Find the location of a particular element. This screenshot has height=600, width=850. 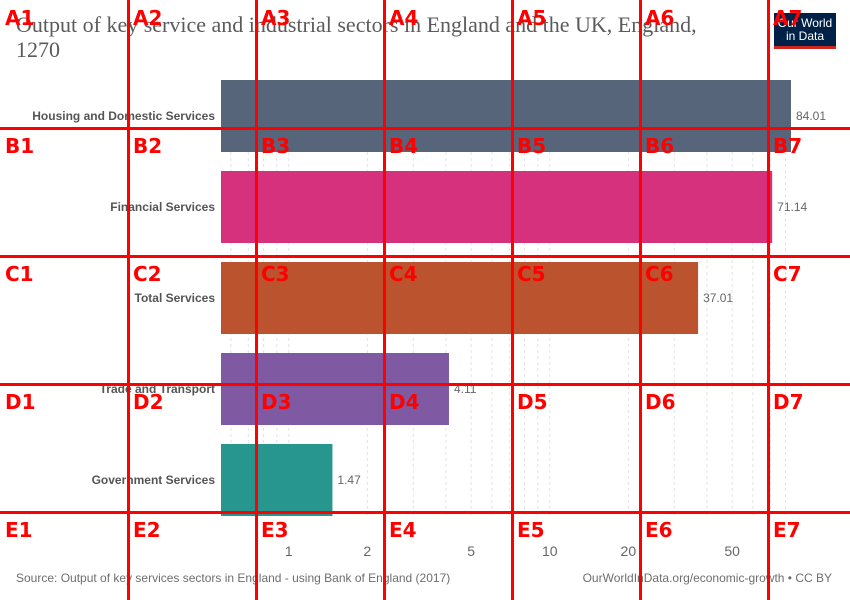

value-label: 37.01 is located at coordinates (718, 298).